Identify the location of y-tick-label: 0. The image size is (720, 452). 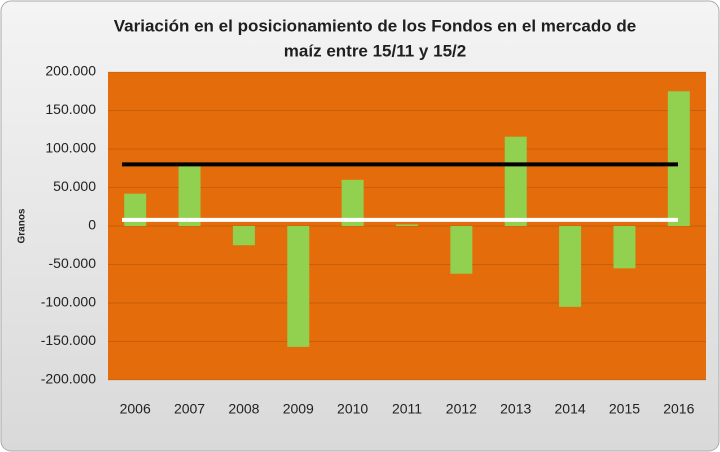
(92, 225).